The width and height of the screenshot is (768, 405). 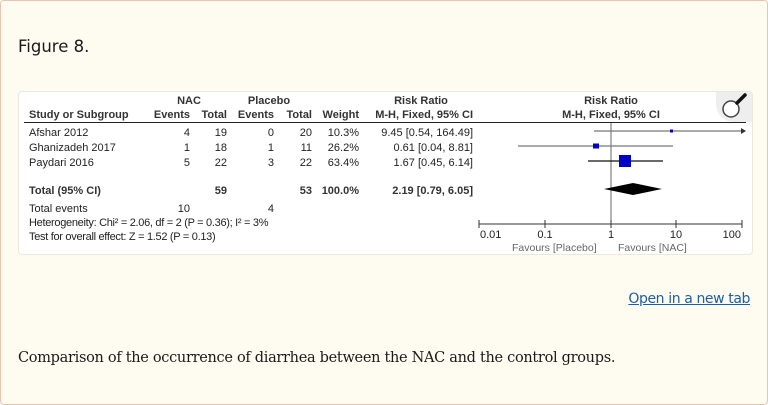 I want to click on header-divider, so click(x=385, y=122).